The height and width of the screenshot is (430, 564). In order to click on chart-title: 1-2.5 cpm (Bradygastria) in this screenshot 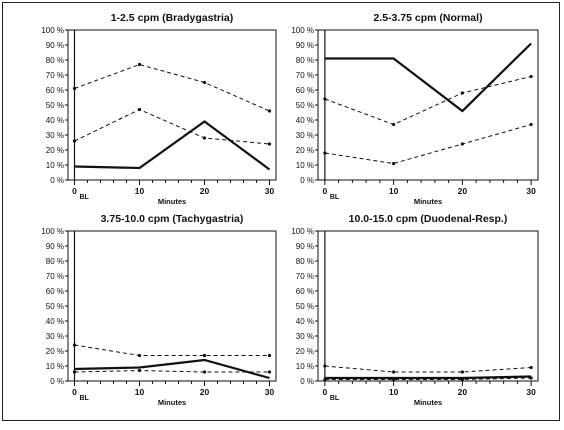, I will do `click(172, 18)`.